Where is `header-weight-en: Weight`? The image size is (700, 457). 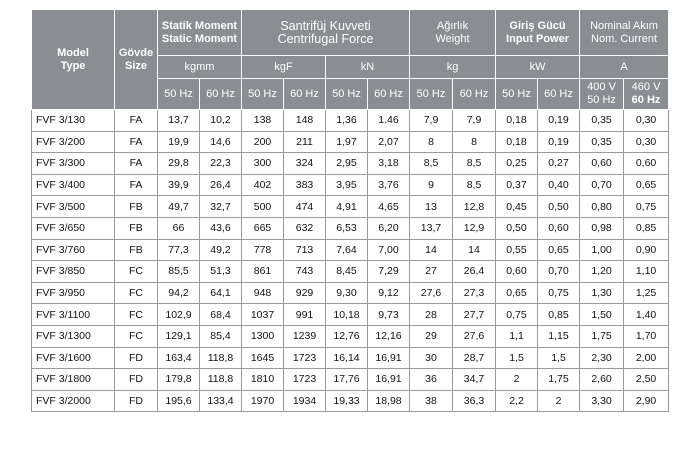 header-weight-en: Weight is located at coordinates (452, 38).